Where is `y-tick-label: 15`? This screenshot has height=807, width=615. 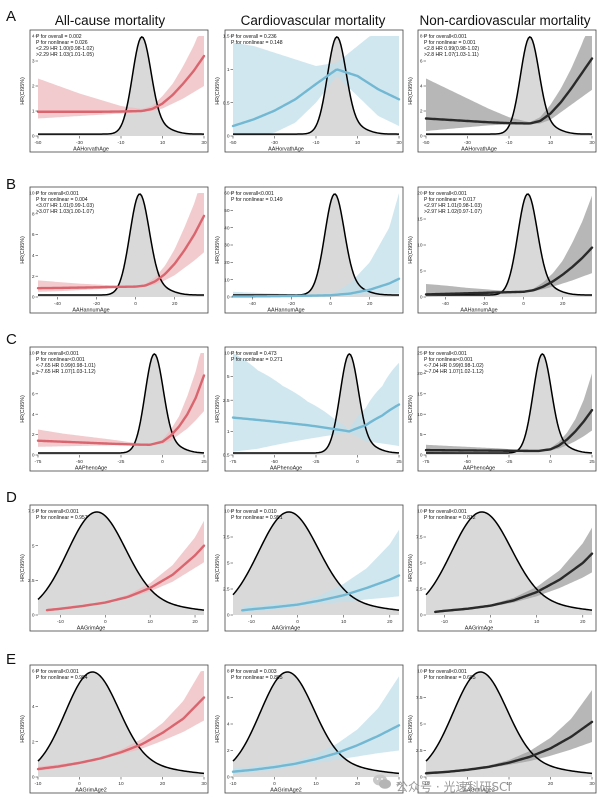
y-tick-label: 15 is located at coordinates (420, 220).